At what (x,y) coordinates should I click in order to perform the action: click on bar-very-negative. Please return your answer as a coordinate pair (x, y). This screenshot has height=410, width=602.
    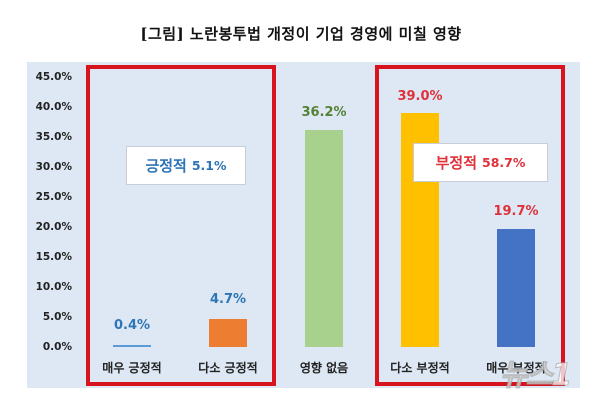
    Looking at the image, I should click on (516, 288).